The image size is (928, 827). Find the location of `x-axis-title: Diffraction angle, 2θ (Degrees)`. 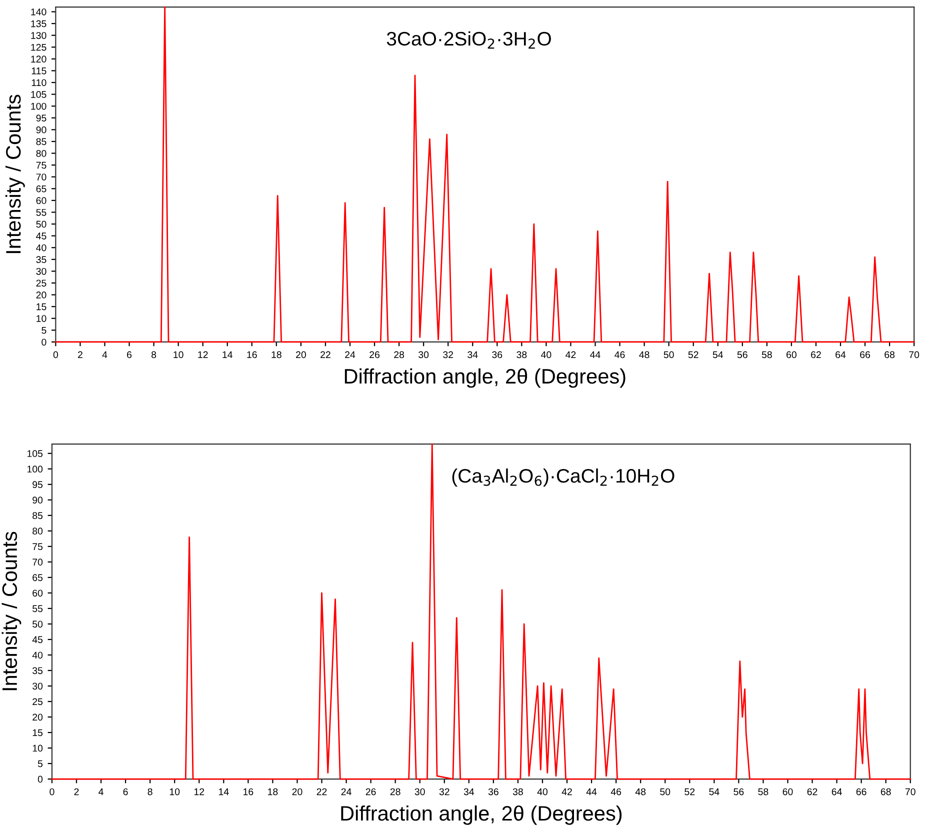

x-axis-title: Diffraction angle, 2θ (Degrees) is located at coordinates (481, 815).